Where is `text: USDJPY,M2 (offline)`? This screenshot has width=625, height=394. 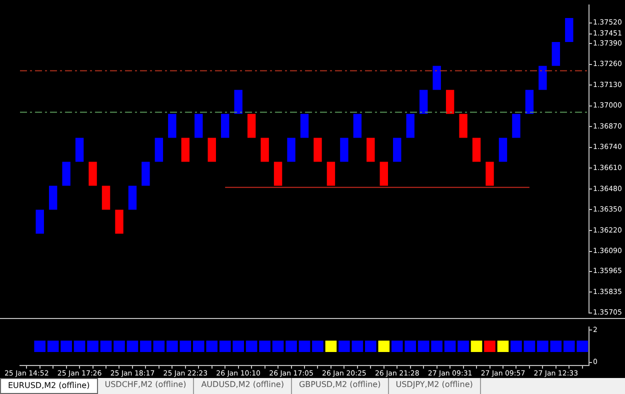 text: USDJPY,M2 (offline) is located at coordinates (434, 386).